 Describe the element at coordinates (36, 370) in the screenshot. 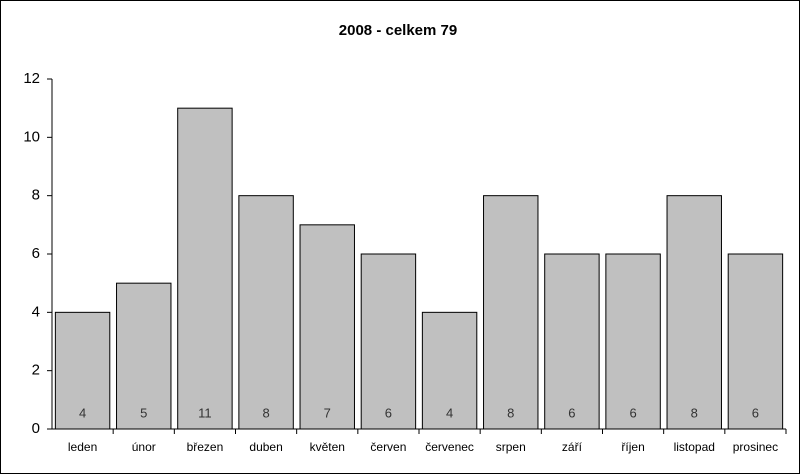

I see `y-tick-label: 2` at that location.